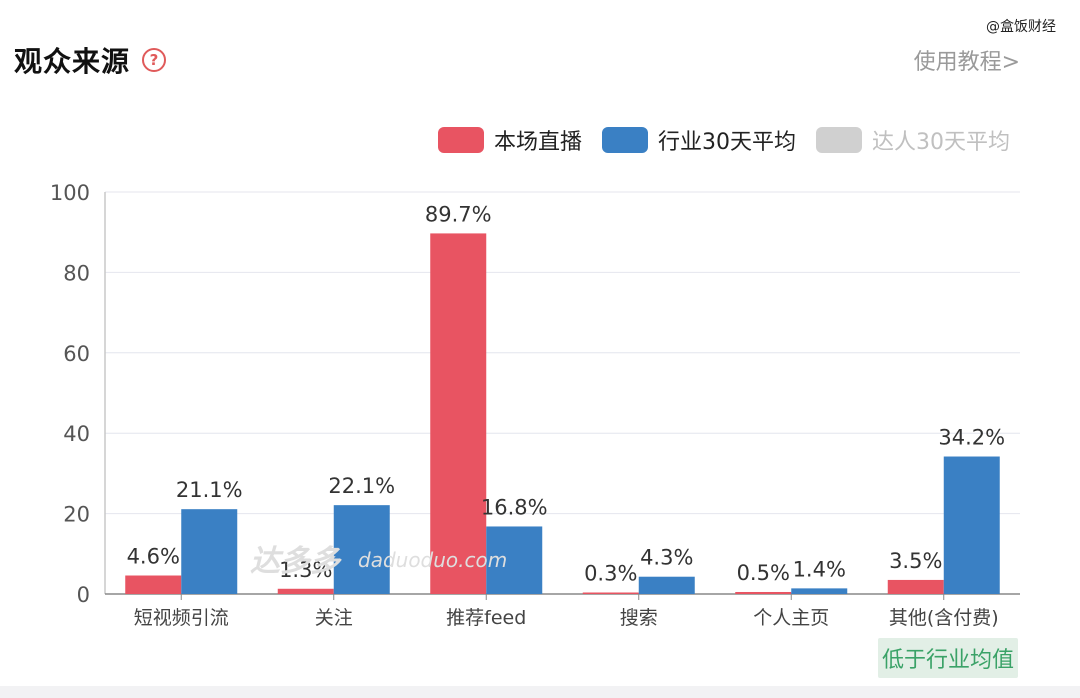 Image resolution: width=1080 pixels, height=698 pixels. I want to click on data-label: 21.1%, so click(209, 490).